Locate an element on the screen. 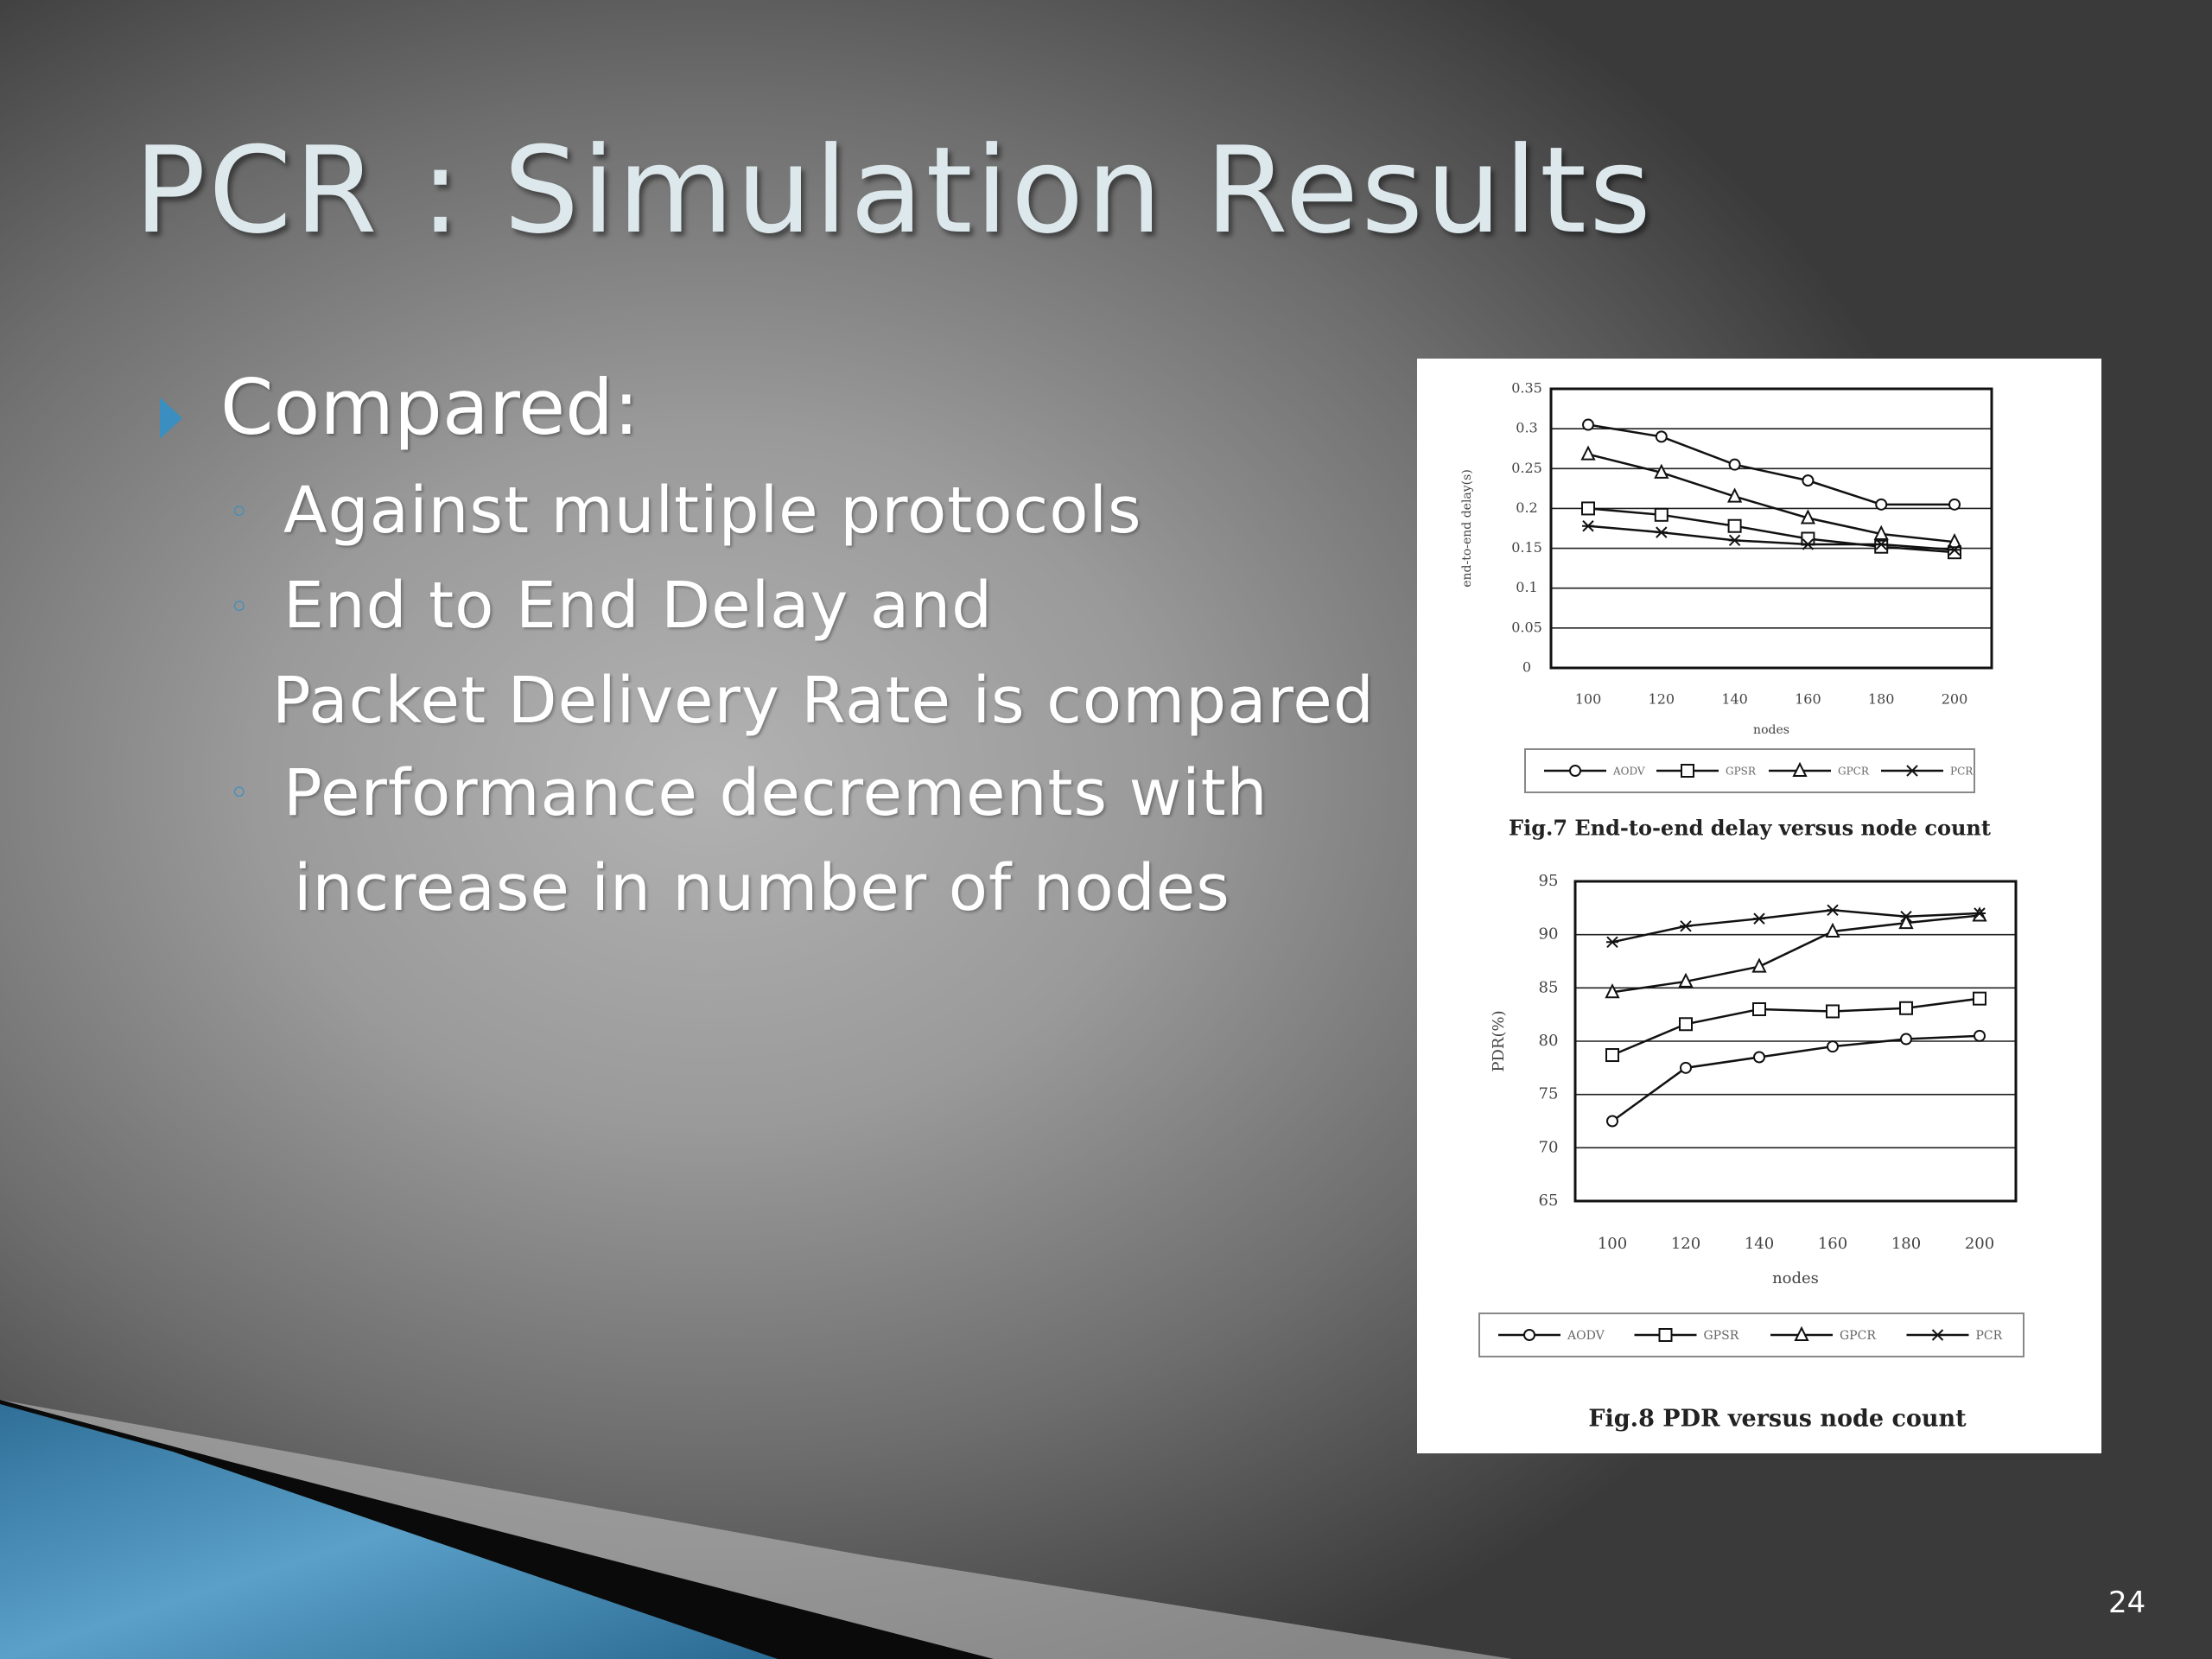 The image size is (2212, 1659). y-tick-label: 80 is located at coordinates (1549, 1041).